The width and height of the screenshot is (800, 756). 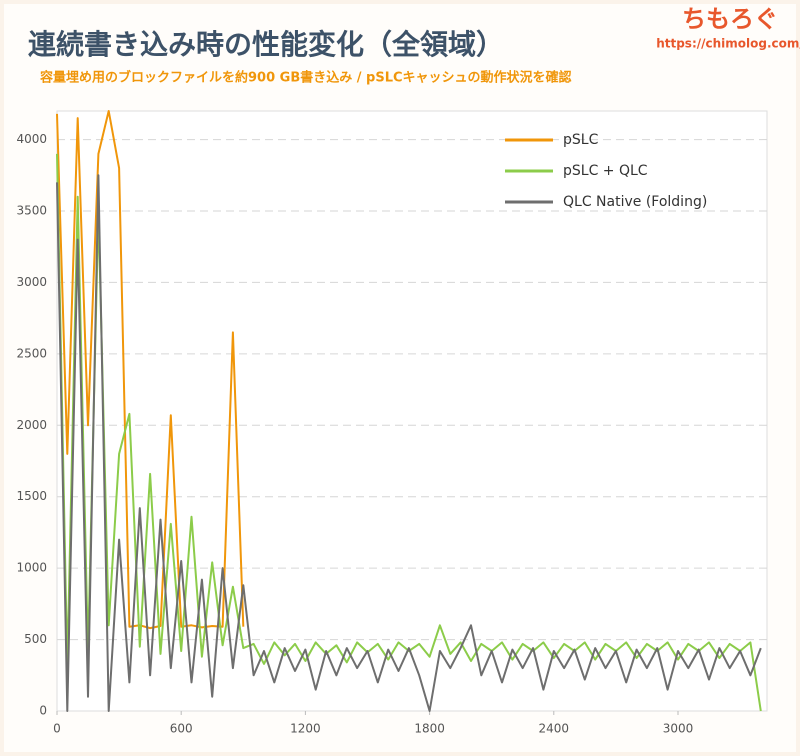 I want to click on chart-title: 連続書き込み時の性能変化（全領域）, so click(x=266, y=44).